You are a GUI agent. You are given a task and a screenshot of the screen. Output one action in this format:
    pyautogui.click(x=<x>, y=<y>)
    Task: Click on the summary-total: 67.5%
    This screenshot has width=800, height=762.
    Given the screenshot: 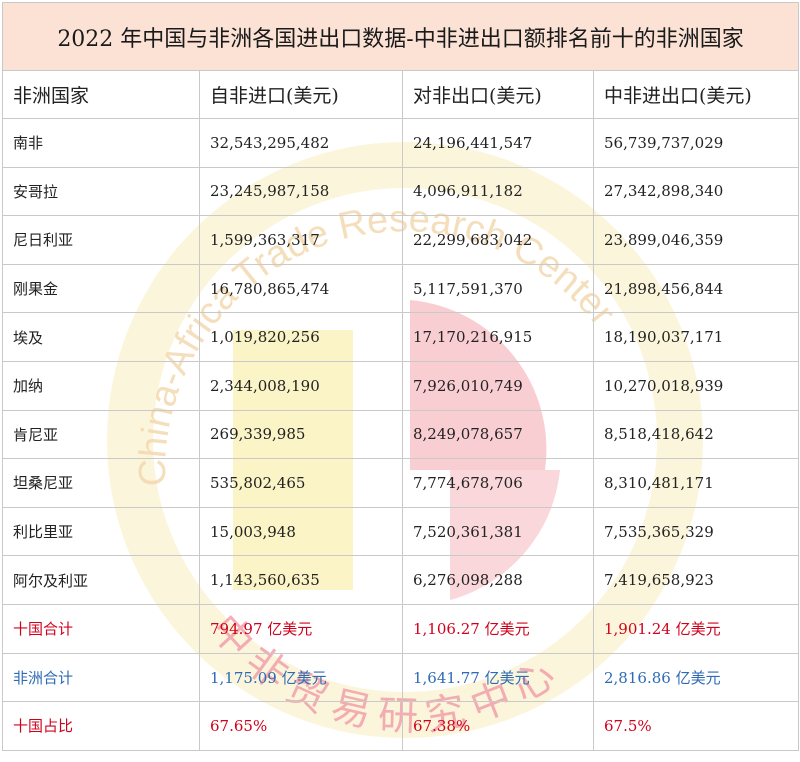 What is the action you would take?
    pyautogui.click(x=696, y=726)
    